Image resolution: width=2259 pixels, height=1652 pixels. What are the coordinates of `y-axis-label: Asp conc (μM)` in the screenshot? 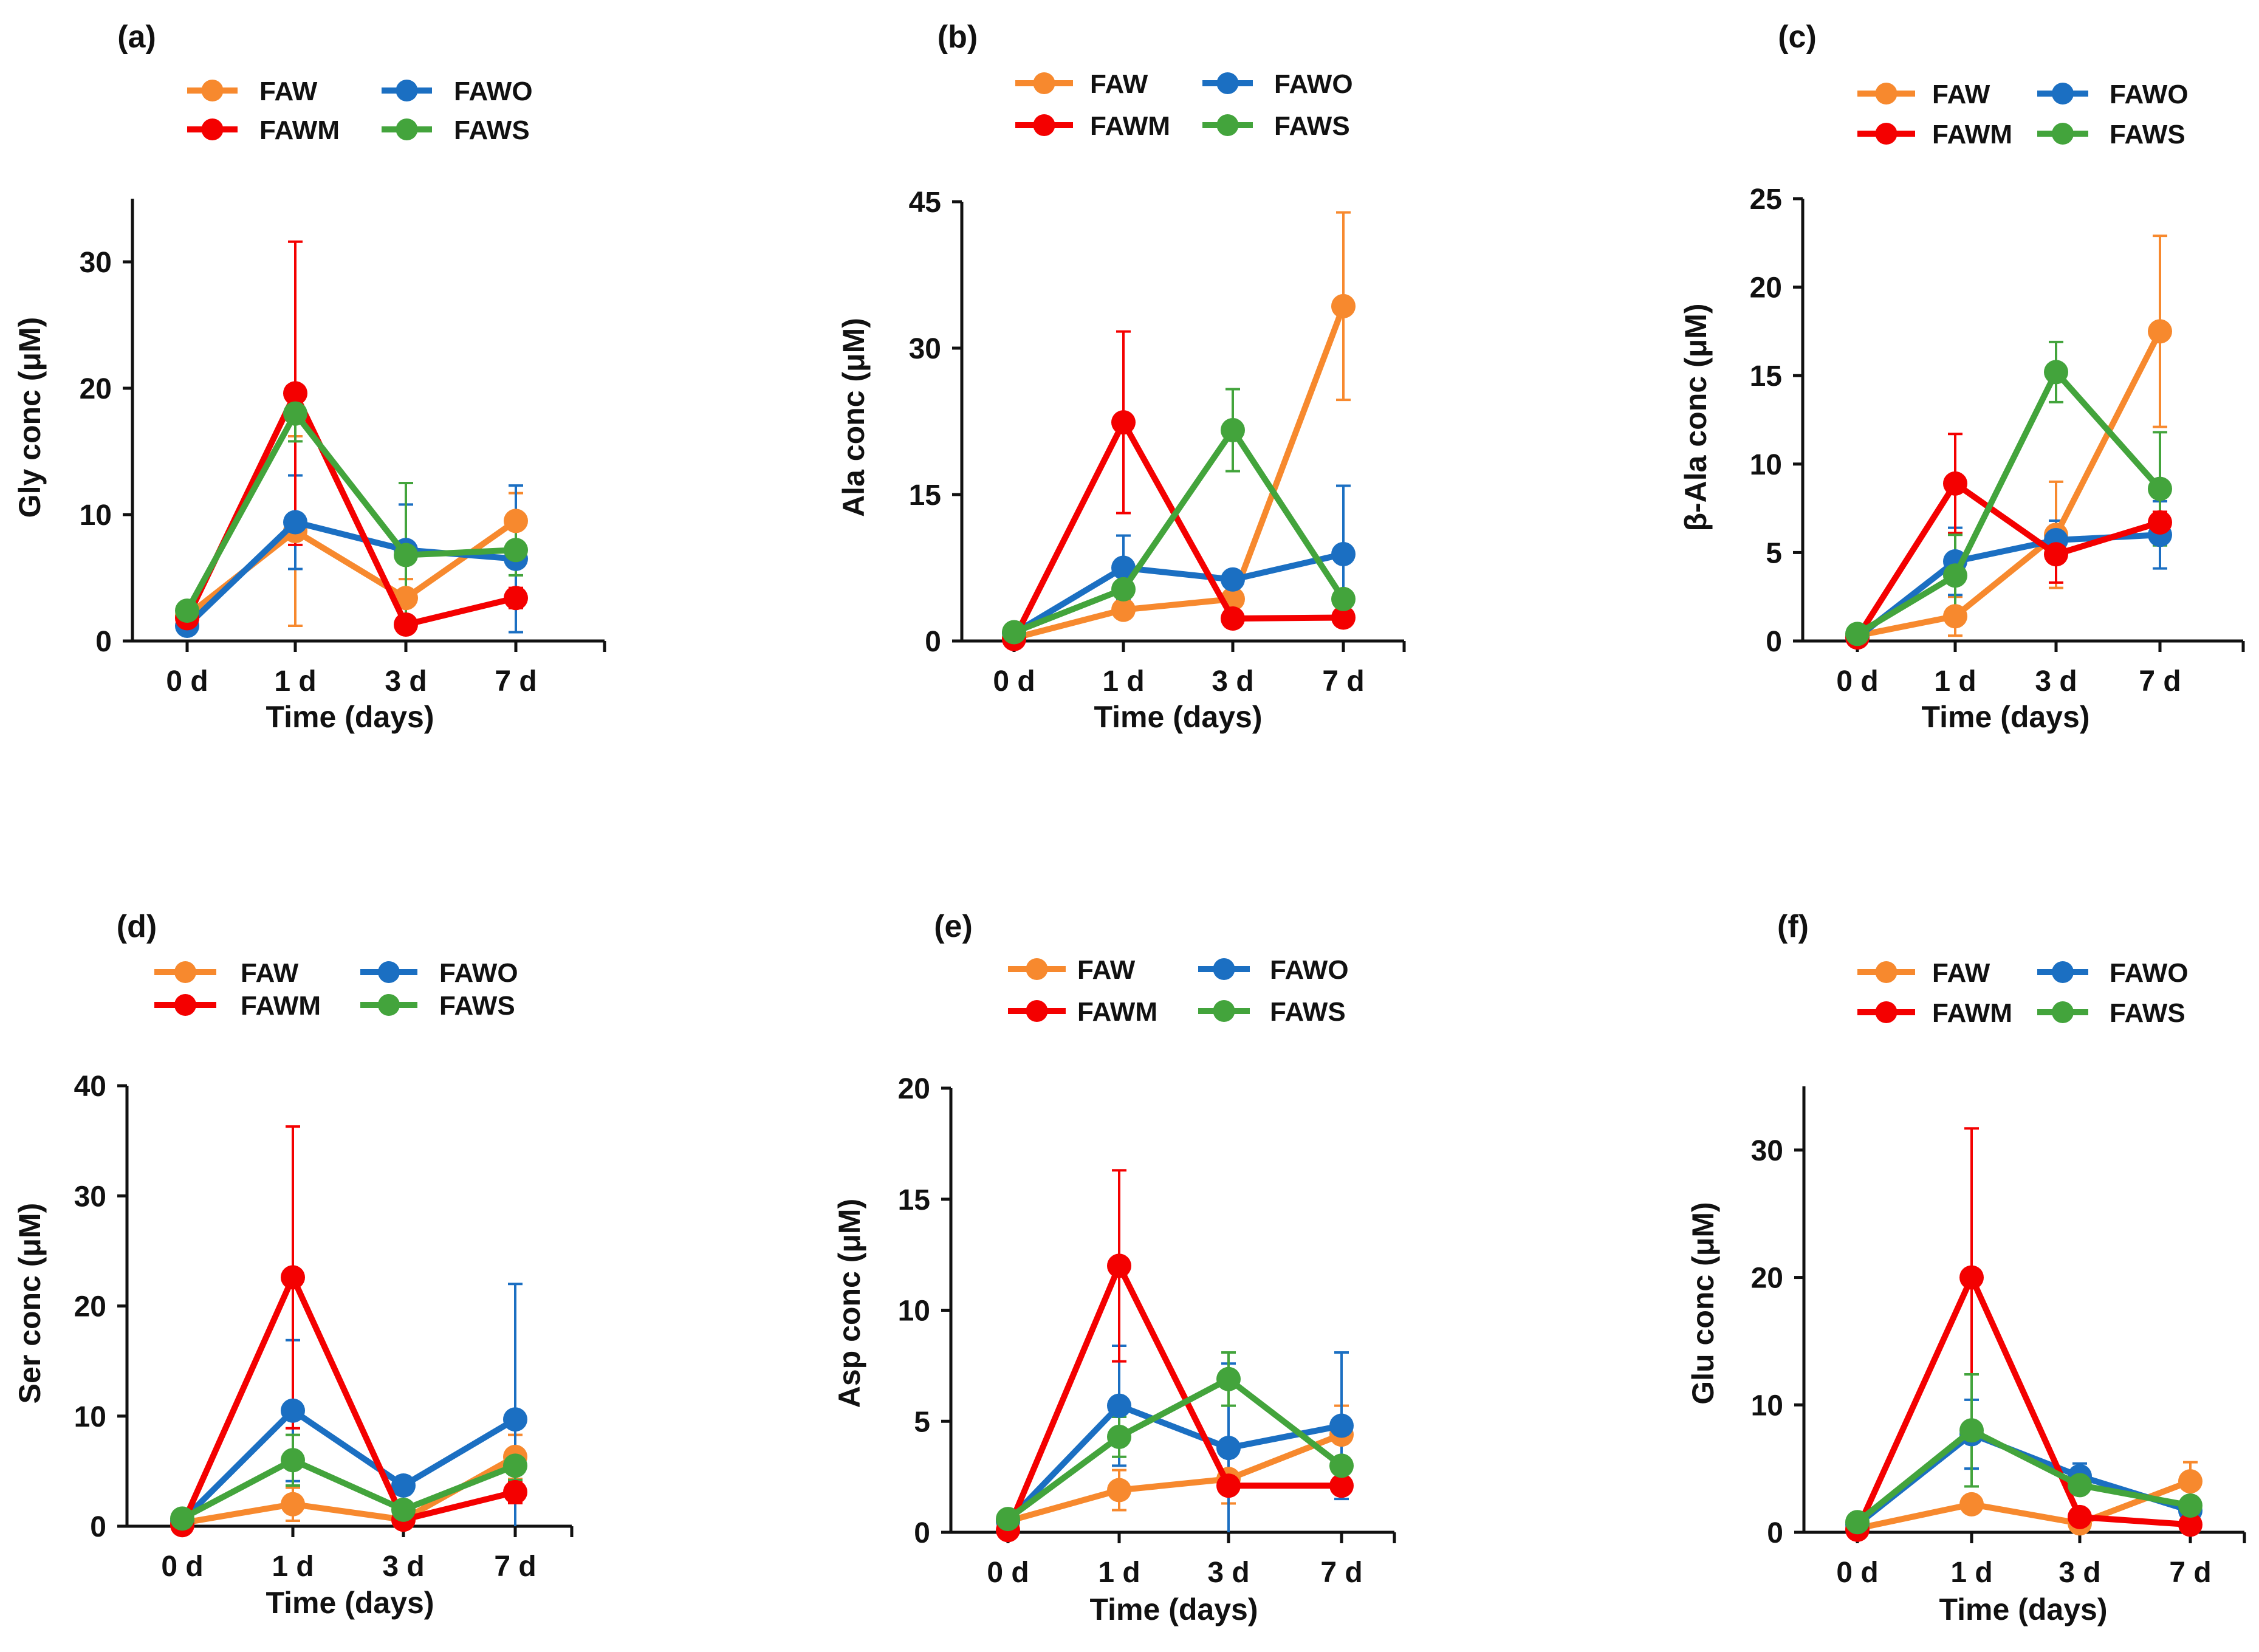 It's located at (849, 1303).